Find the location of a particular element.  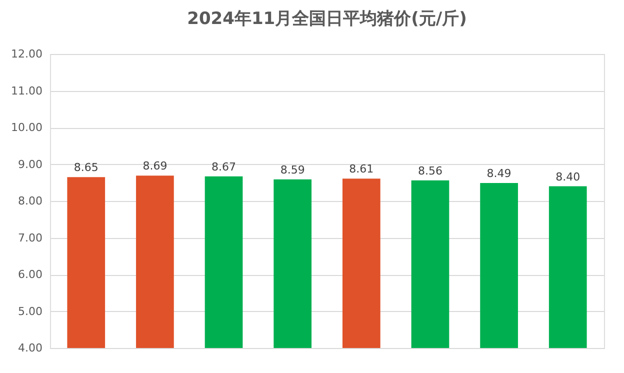

y-tick-label: 10.00 is located at coordinates (26, 127).